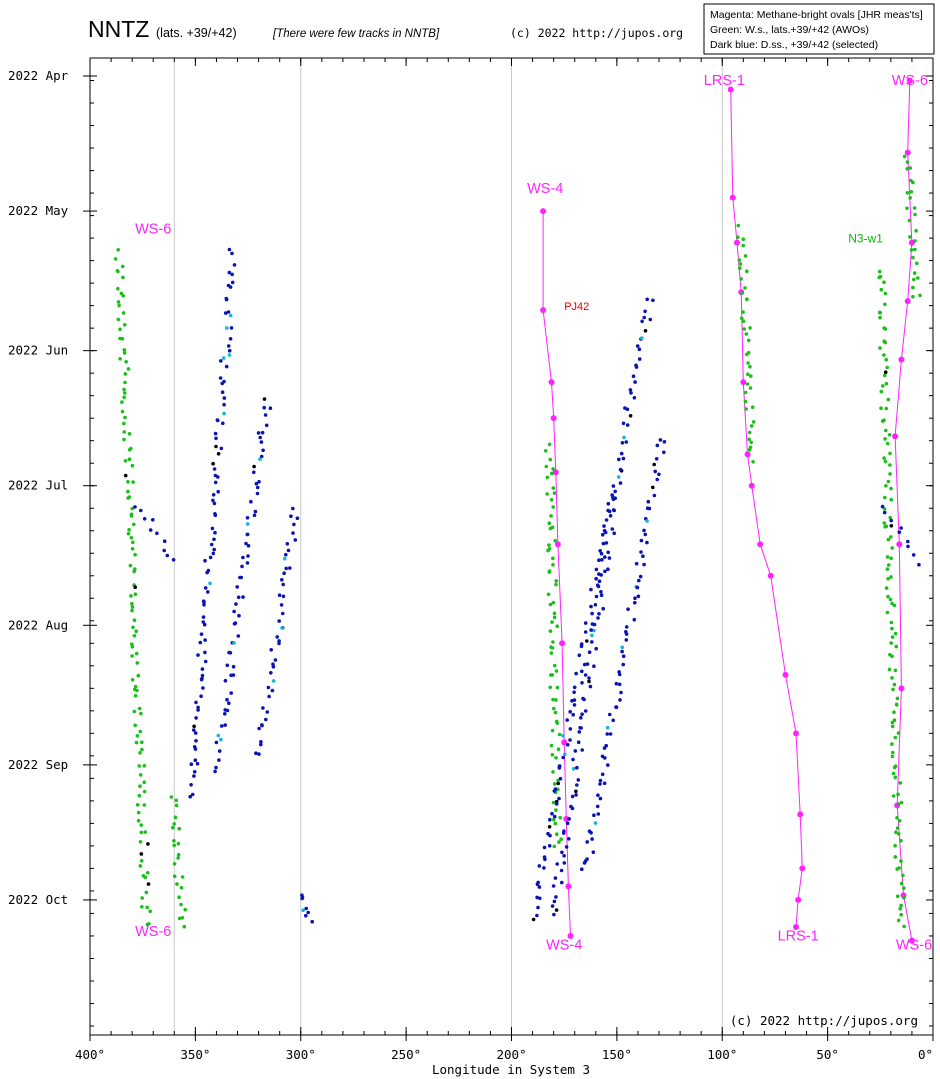 This screenshot has height=1079, width=940. Describe the element at coordinates (511, 1069) in the screenshot. I see `x-axis-label: Longitude in System 3` at that location.